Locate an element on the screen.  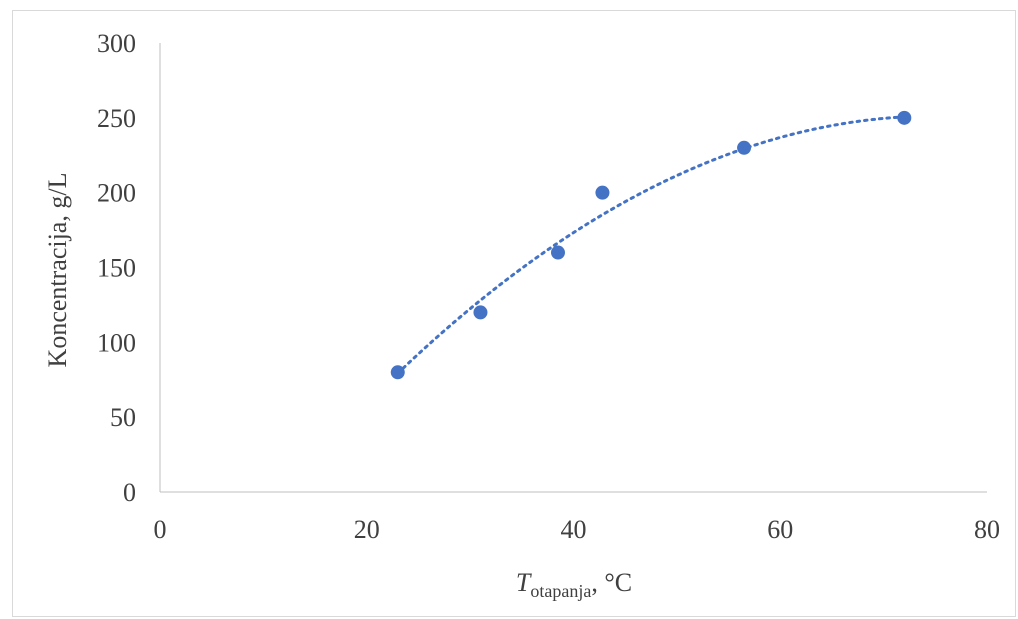
x-axis-title: Totapanja, °C is located at coordinates (574, 584).